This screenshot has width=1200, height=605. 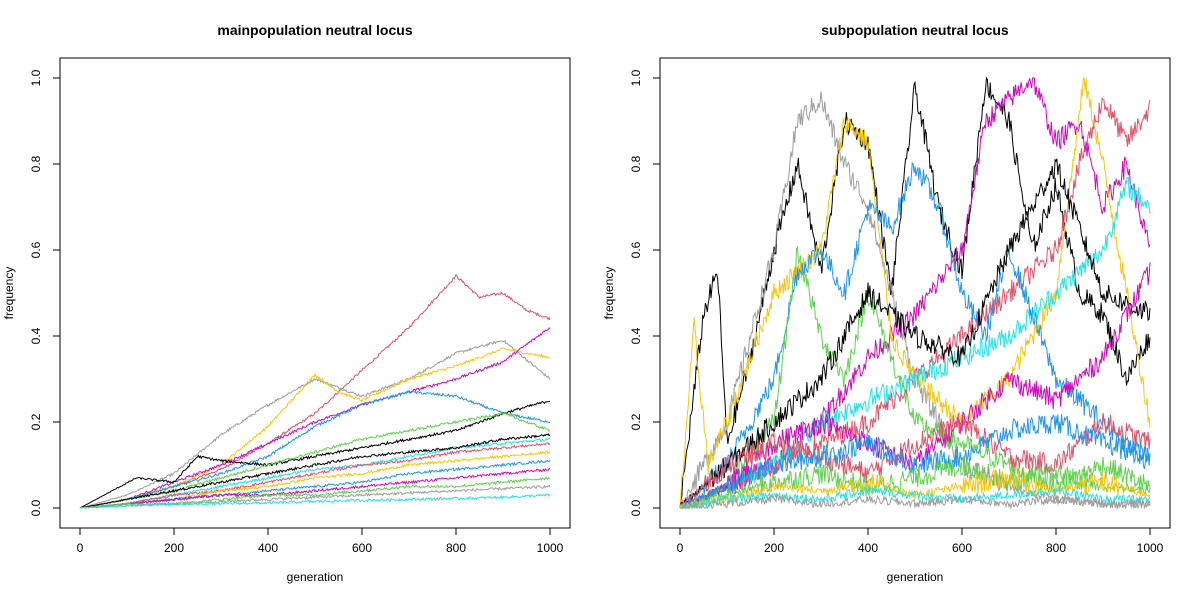 I want to click on chart-title: mainpopulation neutral locus, so click(x=314, y=30).